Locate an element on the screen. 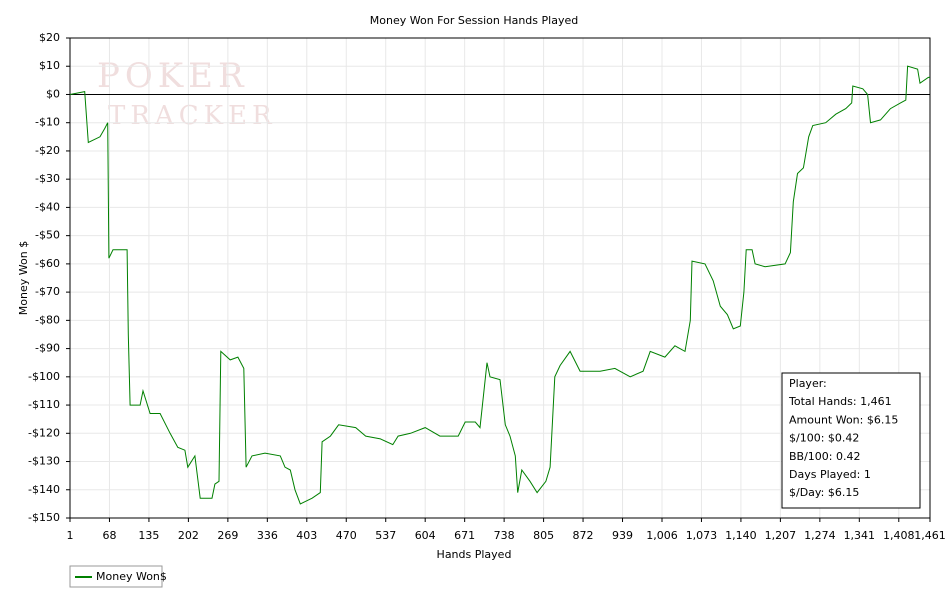  y-tick-label: $20 is located at coordinates (49, 37).